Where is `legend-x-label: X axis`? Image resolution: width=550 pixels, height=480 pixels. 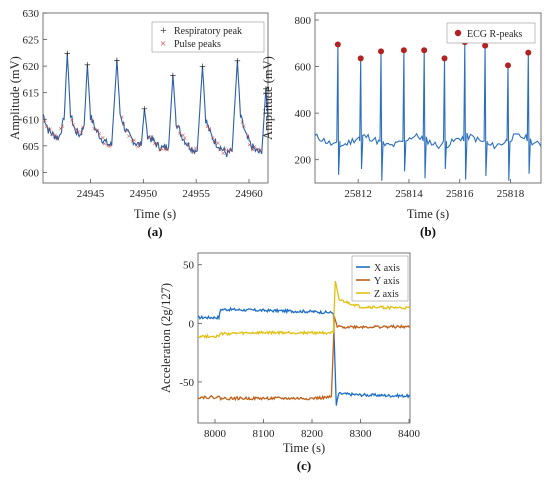
legend-x-label: X axis is located at coordinates (387, 268).